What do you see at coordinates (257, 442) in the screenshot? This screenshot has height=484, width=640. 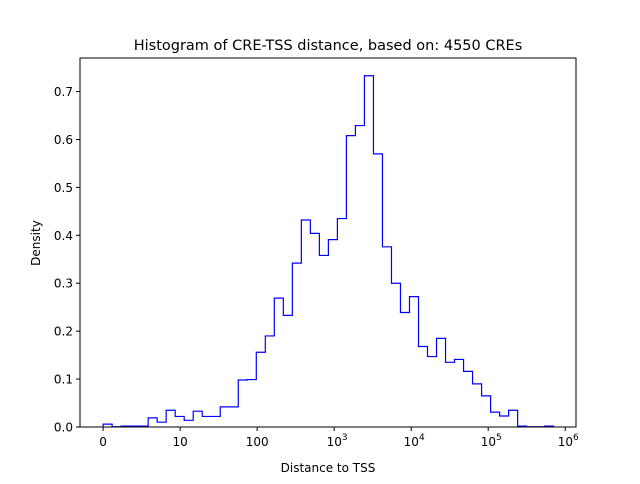 I see `x-tick-label: 100` at bounding box center [257, 442].